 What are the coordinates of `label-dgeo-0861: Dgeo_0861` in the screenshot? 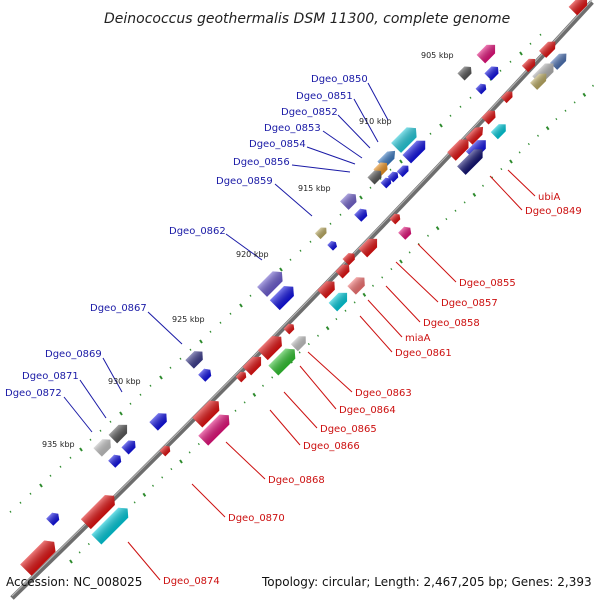 It's located at (423, 353).